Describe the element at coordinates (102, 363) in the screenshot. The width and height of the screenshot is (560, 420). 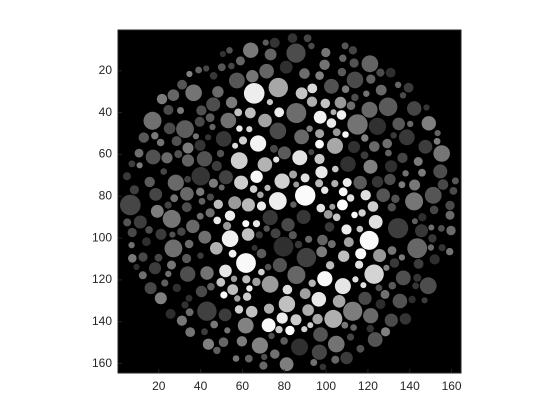
I see `y-tick-label: 160` at that location.